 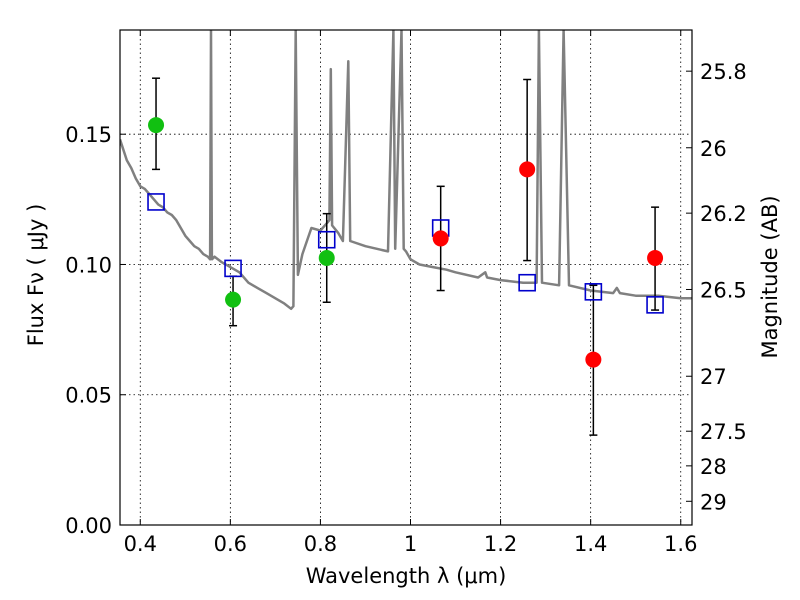 I want to click on x-tick-label: 0.6, so click(x=230, y=544).